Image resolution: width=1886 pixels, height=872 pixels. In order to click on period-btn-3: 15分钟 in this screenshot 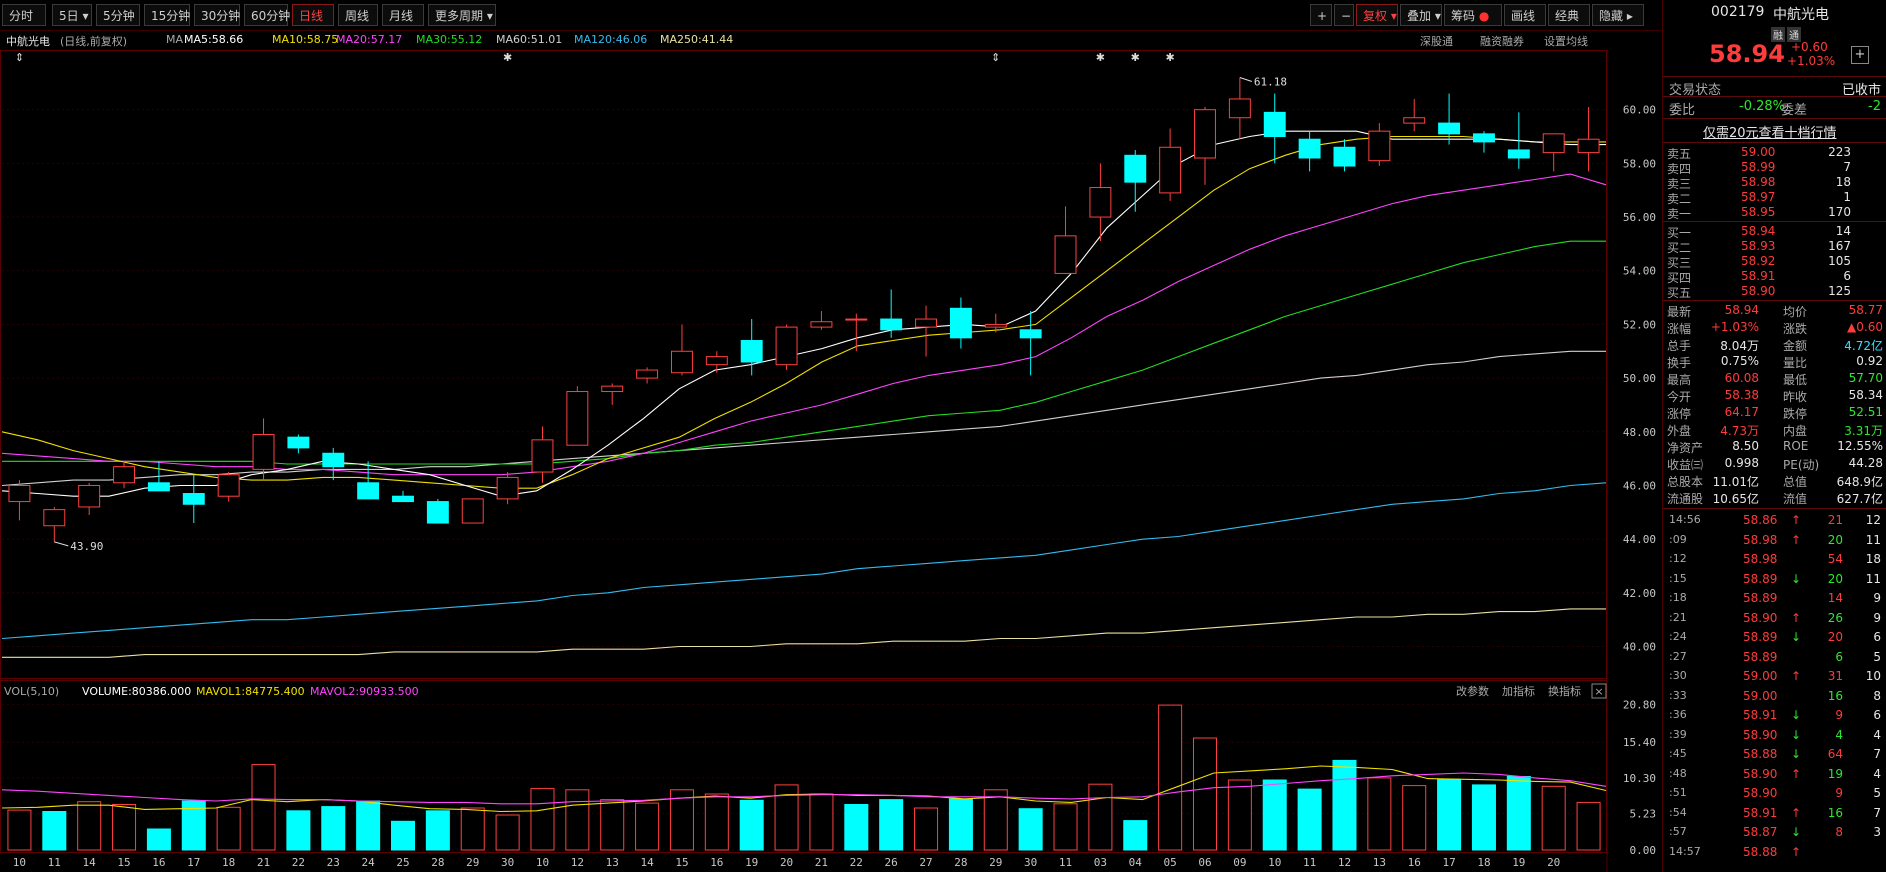, I will do `click(167, 15)`.